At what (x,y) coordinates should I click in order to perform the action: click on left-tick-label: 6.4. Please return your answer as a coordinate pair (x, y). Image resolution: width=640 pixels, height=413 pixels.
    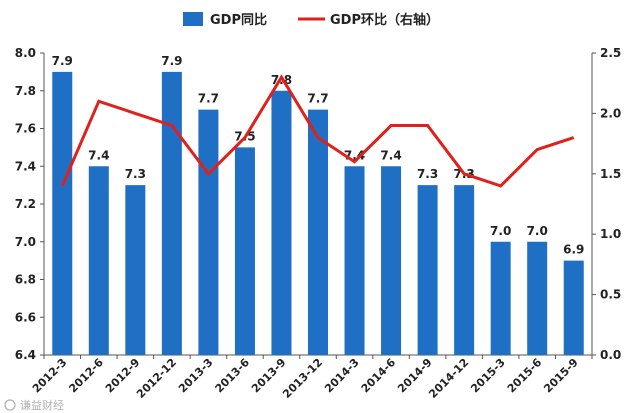
    Looking at the image, I should click on (25, 355).